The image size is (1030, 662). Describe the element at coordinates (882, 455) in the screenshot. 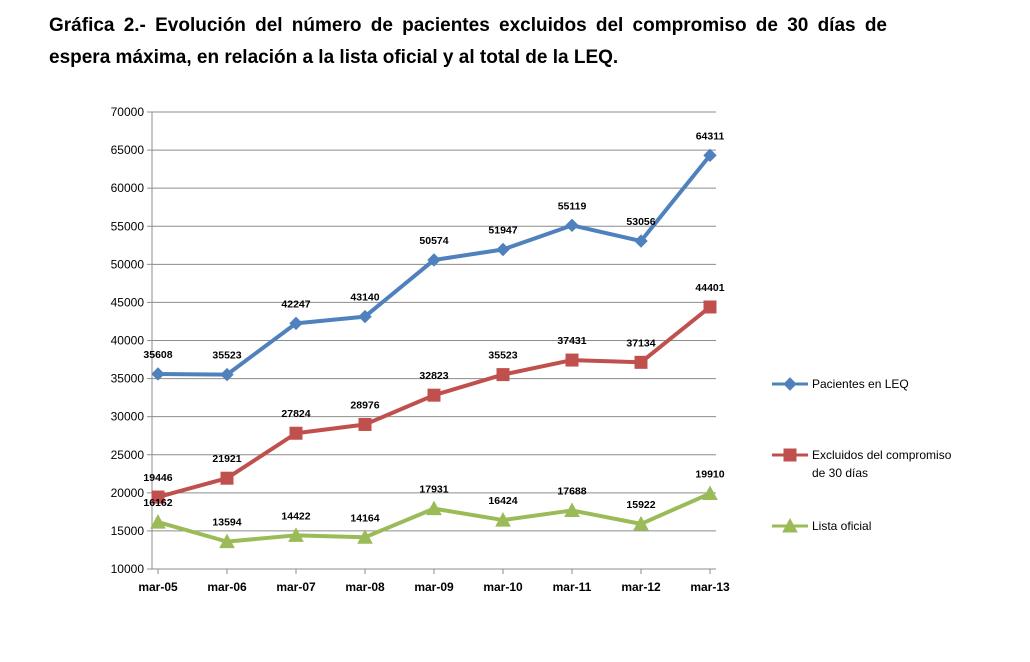

I see `legend-label: Excluidos del compromiso` at that location.